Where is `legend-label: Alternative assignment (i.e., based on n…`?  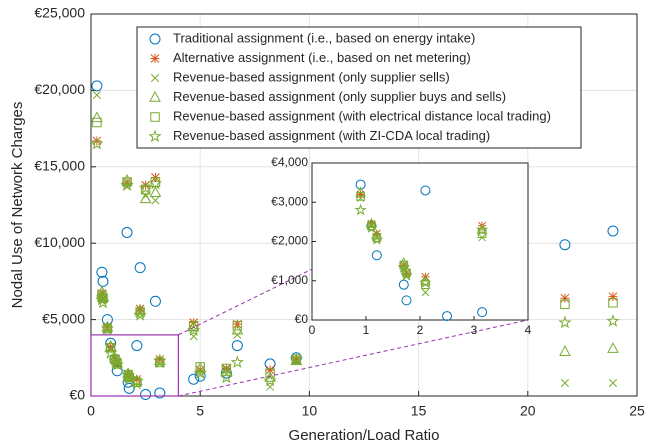
legend-label: Alternative assignment (i.e., based on n… is located at coordinates (322, 57).